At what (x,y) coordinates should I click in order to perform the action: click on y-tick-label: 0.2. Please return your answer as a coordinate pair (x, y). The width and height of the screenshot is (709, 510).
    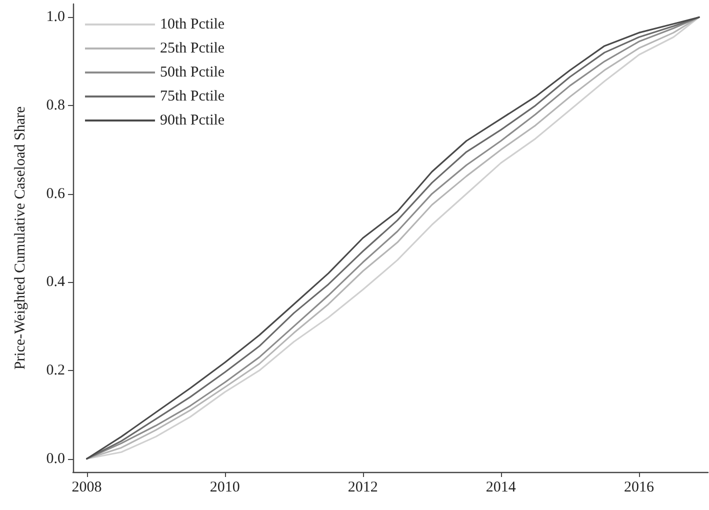
    Looking at the image, I should click on (55, 370).